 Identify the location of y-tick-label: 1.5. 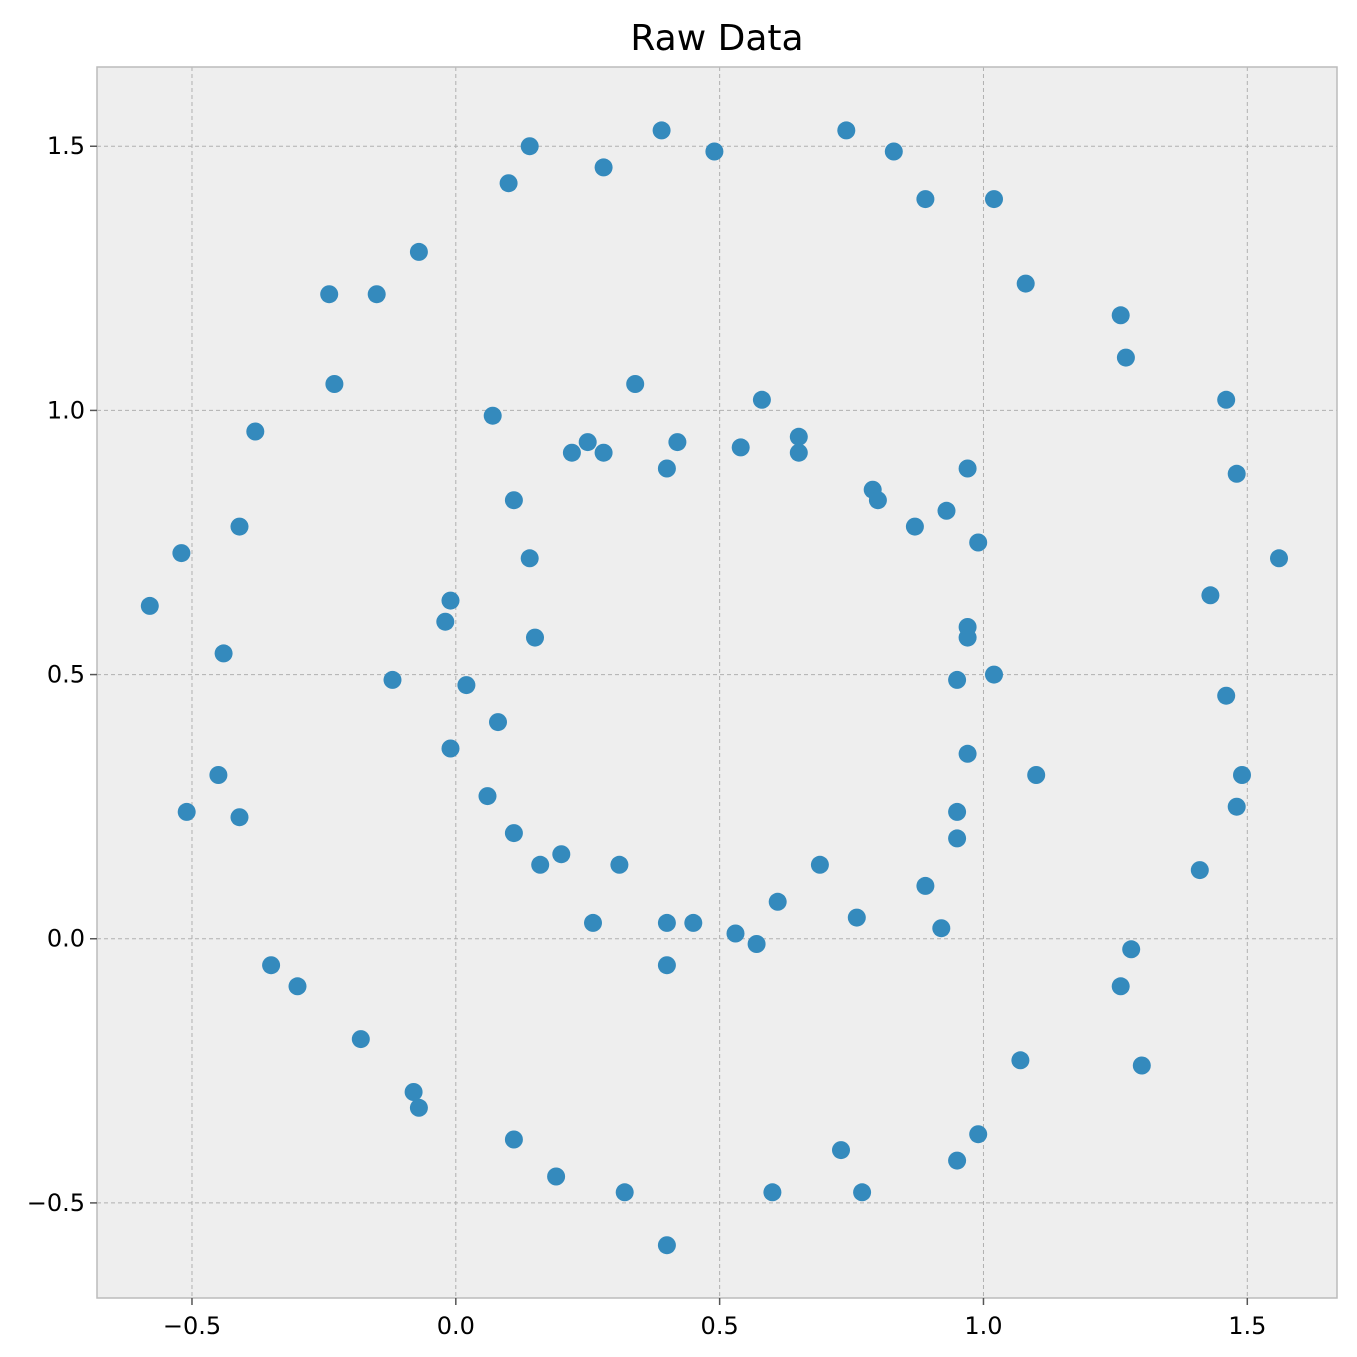
(66, 146).